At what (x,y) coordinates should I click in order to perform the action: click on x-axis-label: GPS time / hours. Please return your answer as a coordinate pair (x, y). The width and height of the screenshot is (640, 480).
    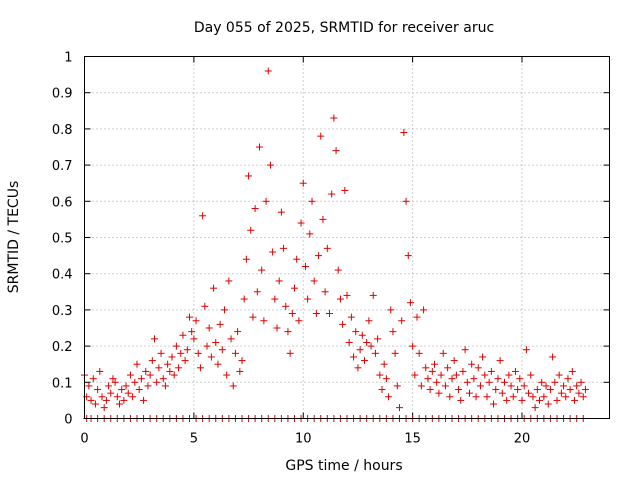
    Looking at the image, I should click on (343, 466).